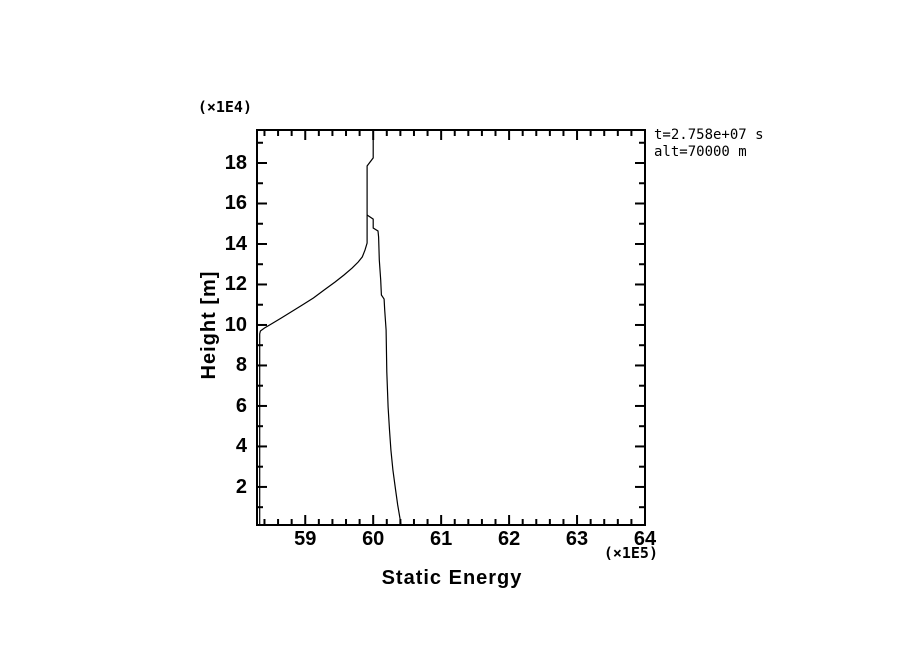 This screenshot has width=904, height=654. What do you see at coordinates (452, 578) in the screenshot?
I see `x-axis-title: Static Energy` at bounding box center [452, 578].